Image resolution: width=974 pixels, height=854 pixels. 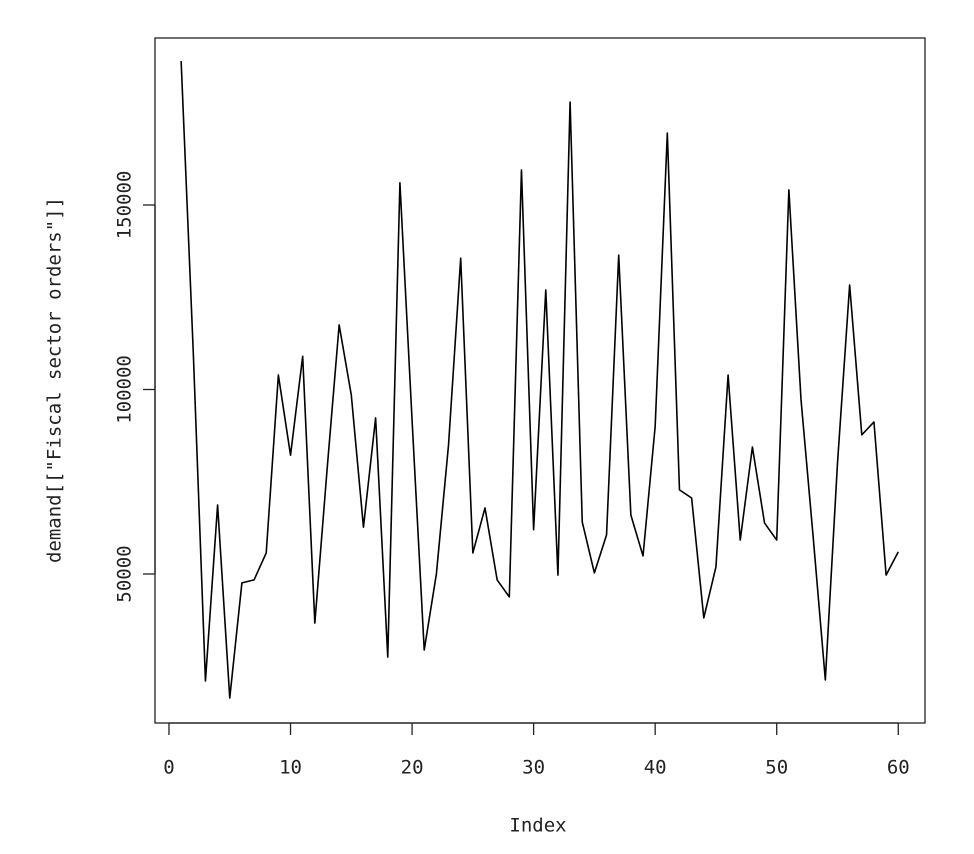 What do you see at coordinates (125, 205) in the screenshot?
I see `y-tick-label: 150000` at bounding box center [125, 205].